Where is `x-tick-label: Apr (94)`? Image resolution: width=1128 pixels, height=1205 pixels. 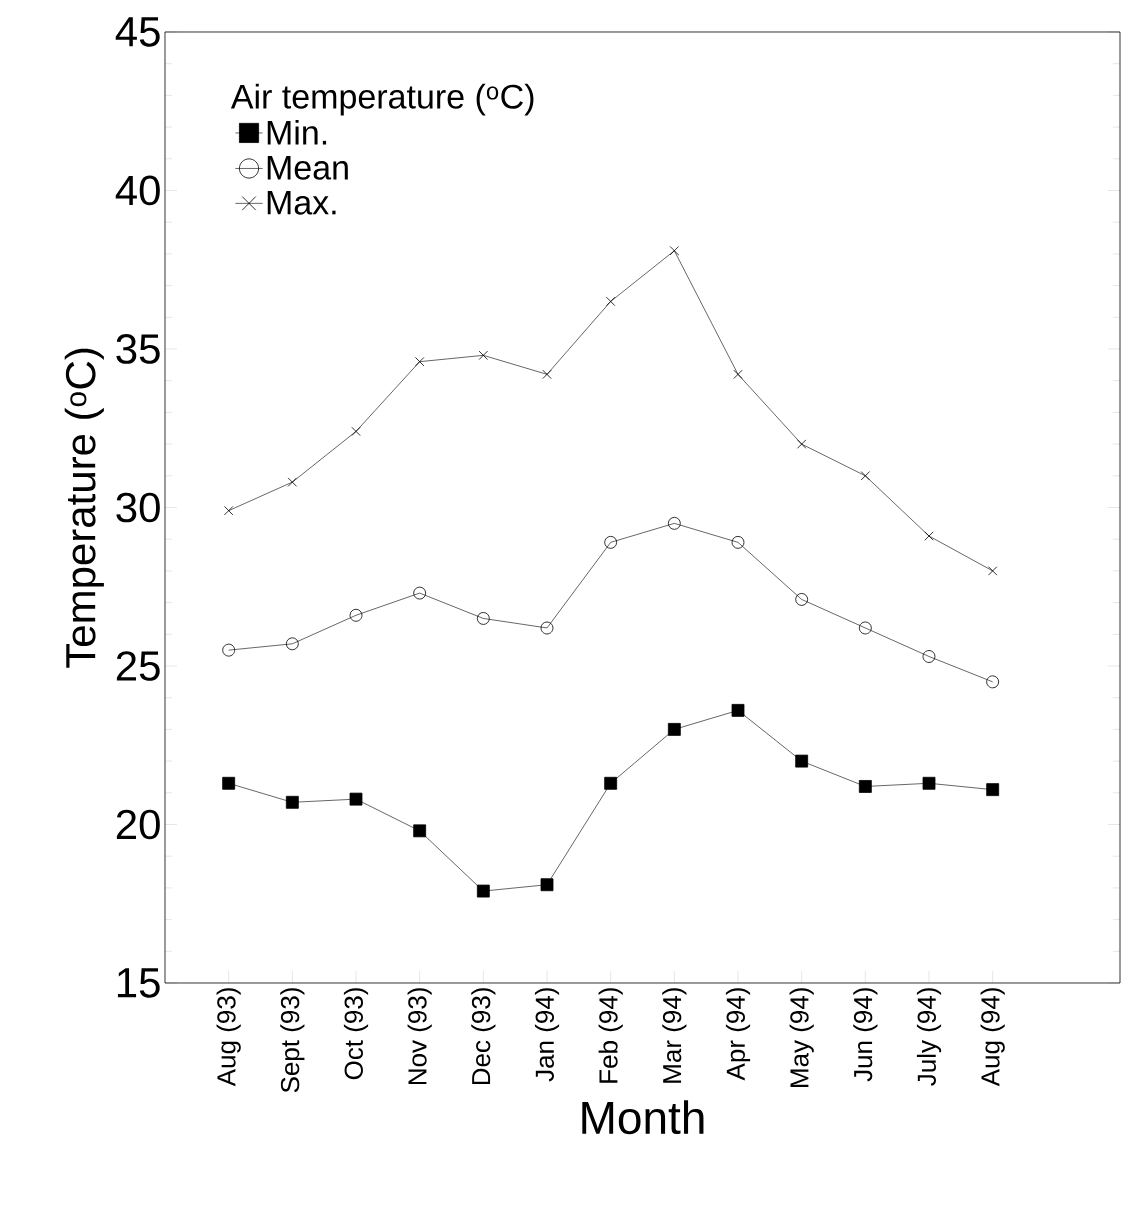
x-tick-label: Apr (94) is located at coordinates (738, 1034).